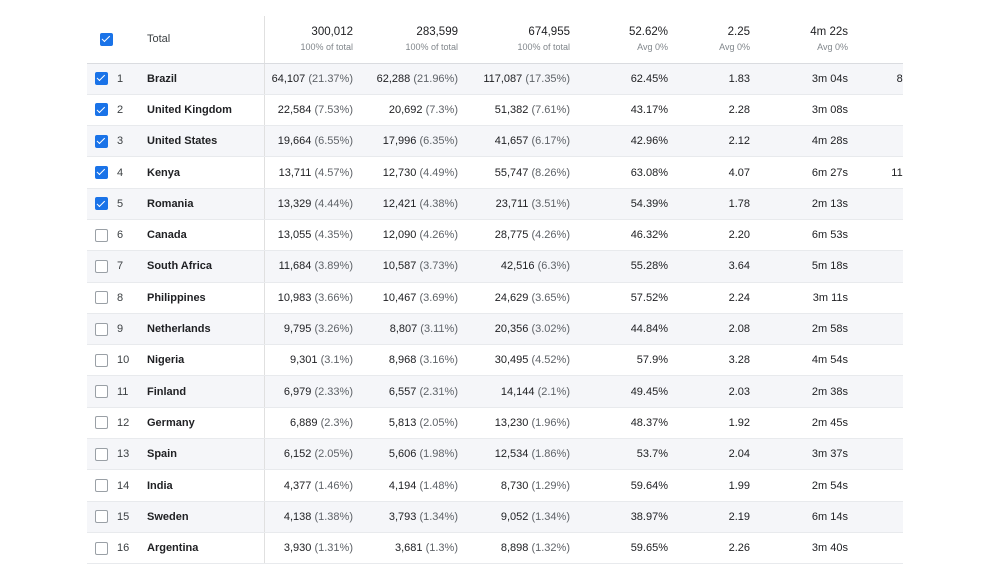  Describe the element at coordinates (880, 266) in the screenshot. I see `row-metric-7: 4,4` at that location.